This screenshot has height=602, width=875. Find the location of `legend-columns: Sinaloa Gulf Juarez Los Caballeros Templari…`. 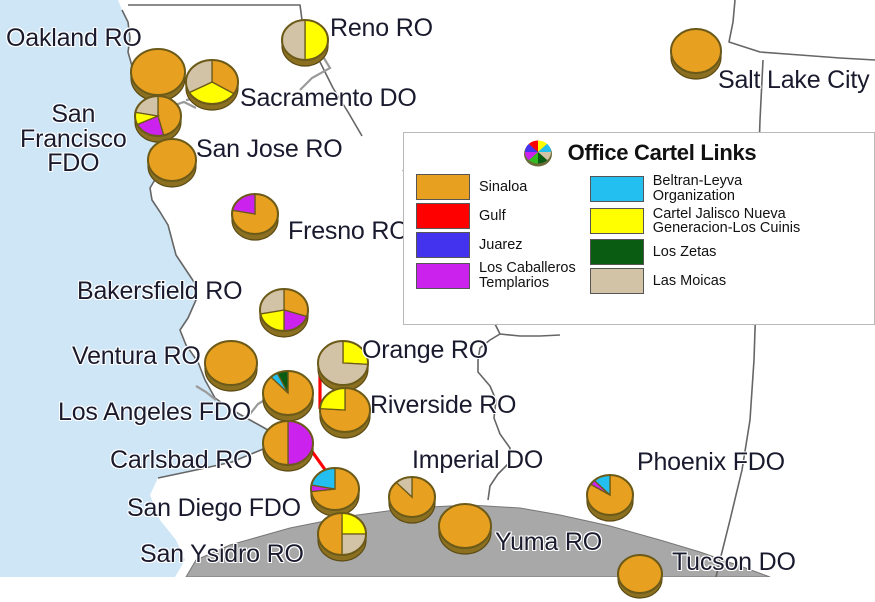

legend-columns: Sinaloa Gulf Juarez Los Caballeros Templari… is located at coordinates (639, 232).